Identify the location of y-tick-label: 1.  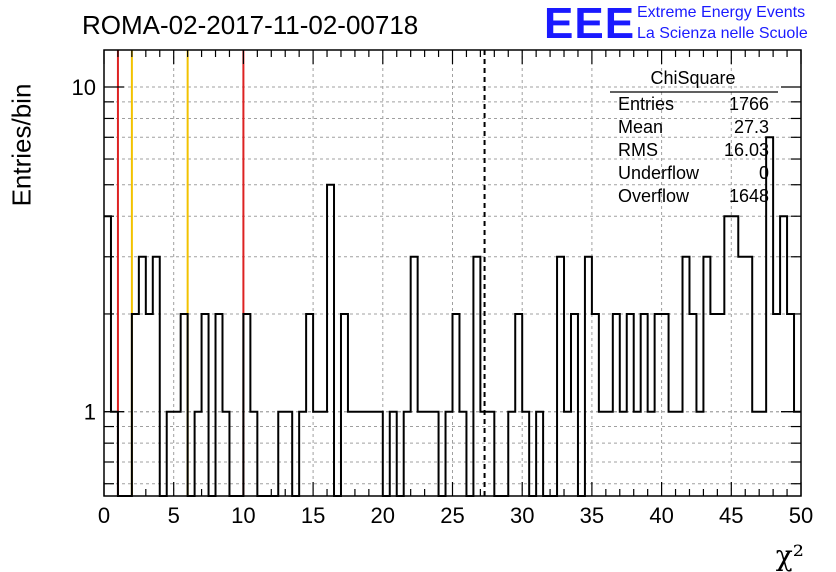
(90, 412).